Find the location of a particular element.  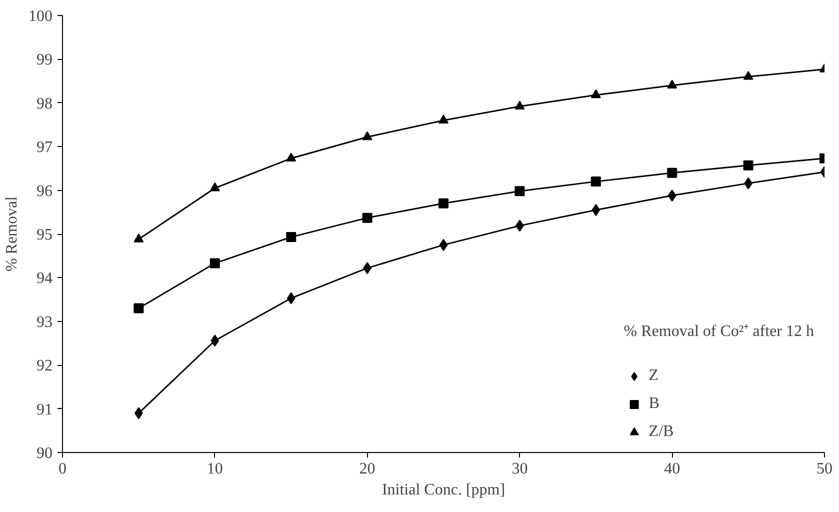

y-tick-label: 90 is located at coordinates (44, 453).